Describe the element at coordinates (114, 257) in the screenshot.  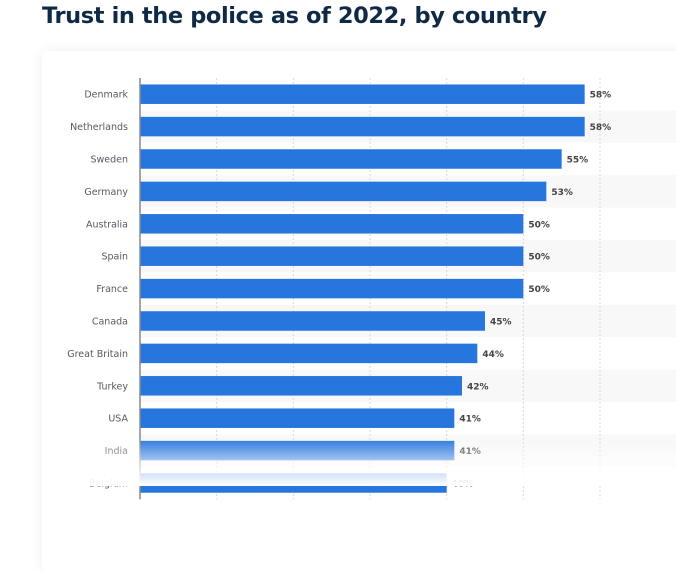
I see `category-label: Spain` at that location.